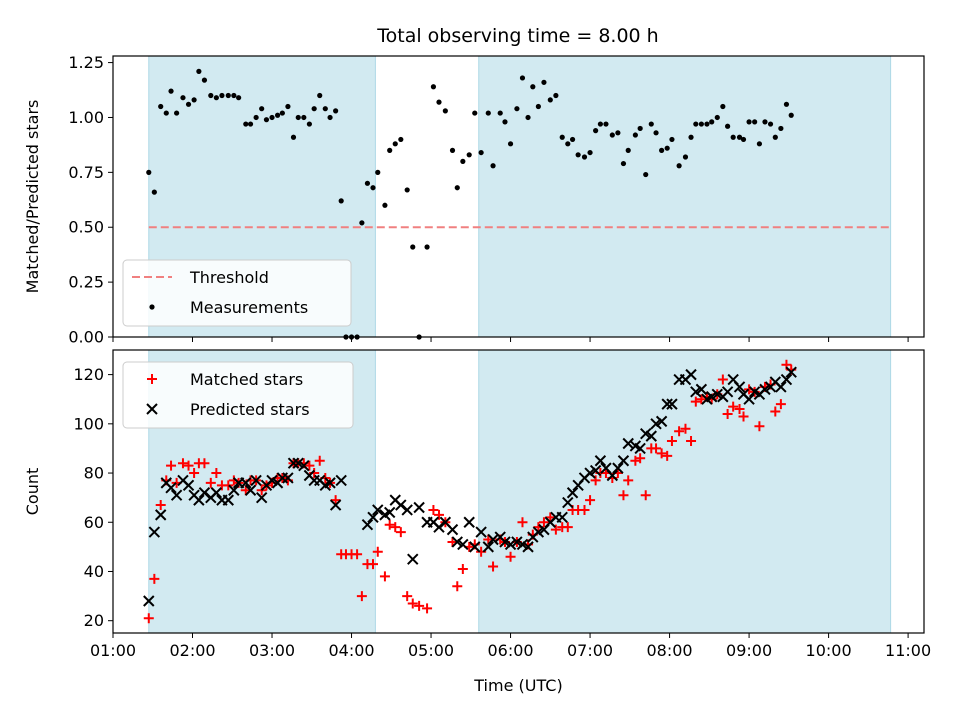  What do you see at coordinates (192, 650) in the screenshot?
I see `x-tick-label: 02:00` at bounding box center [192, 650].